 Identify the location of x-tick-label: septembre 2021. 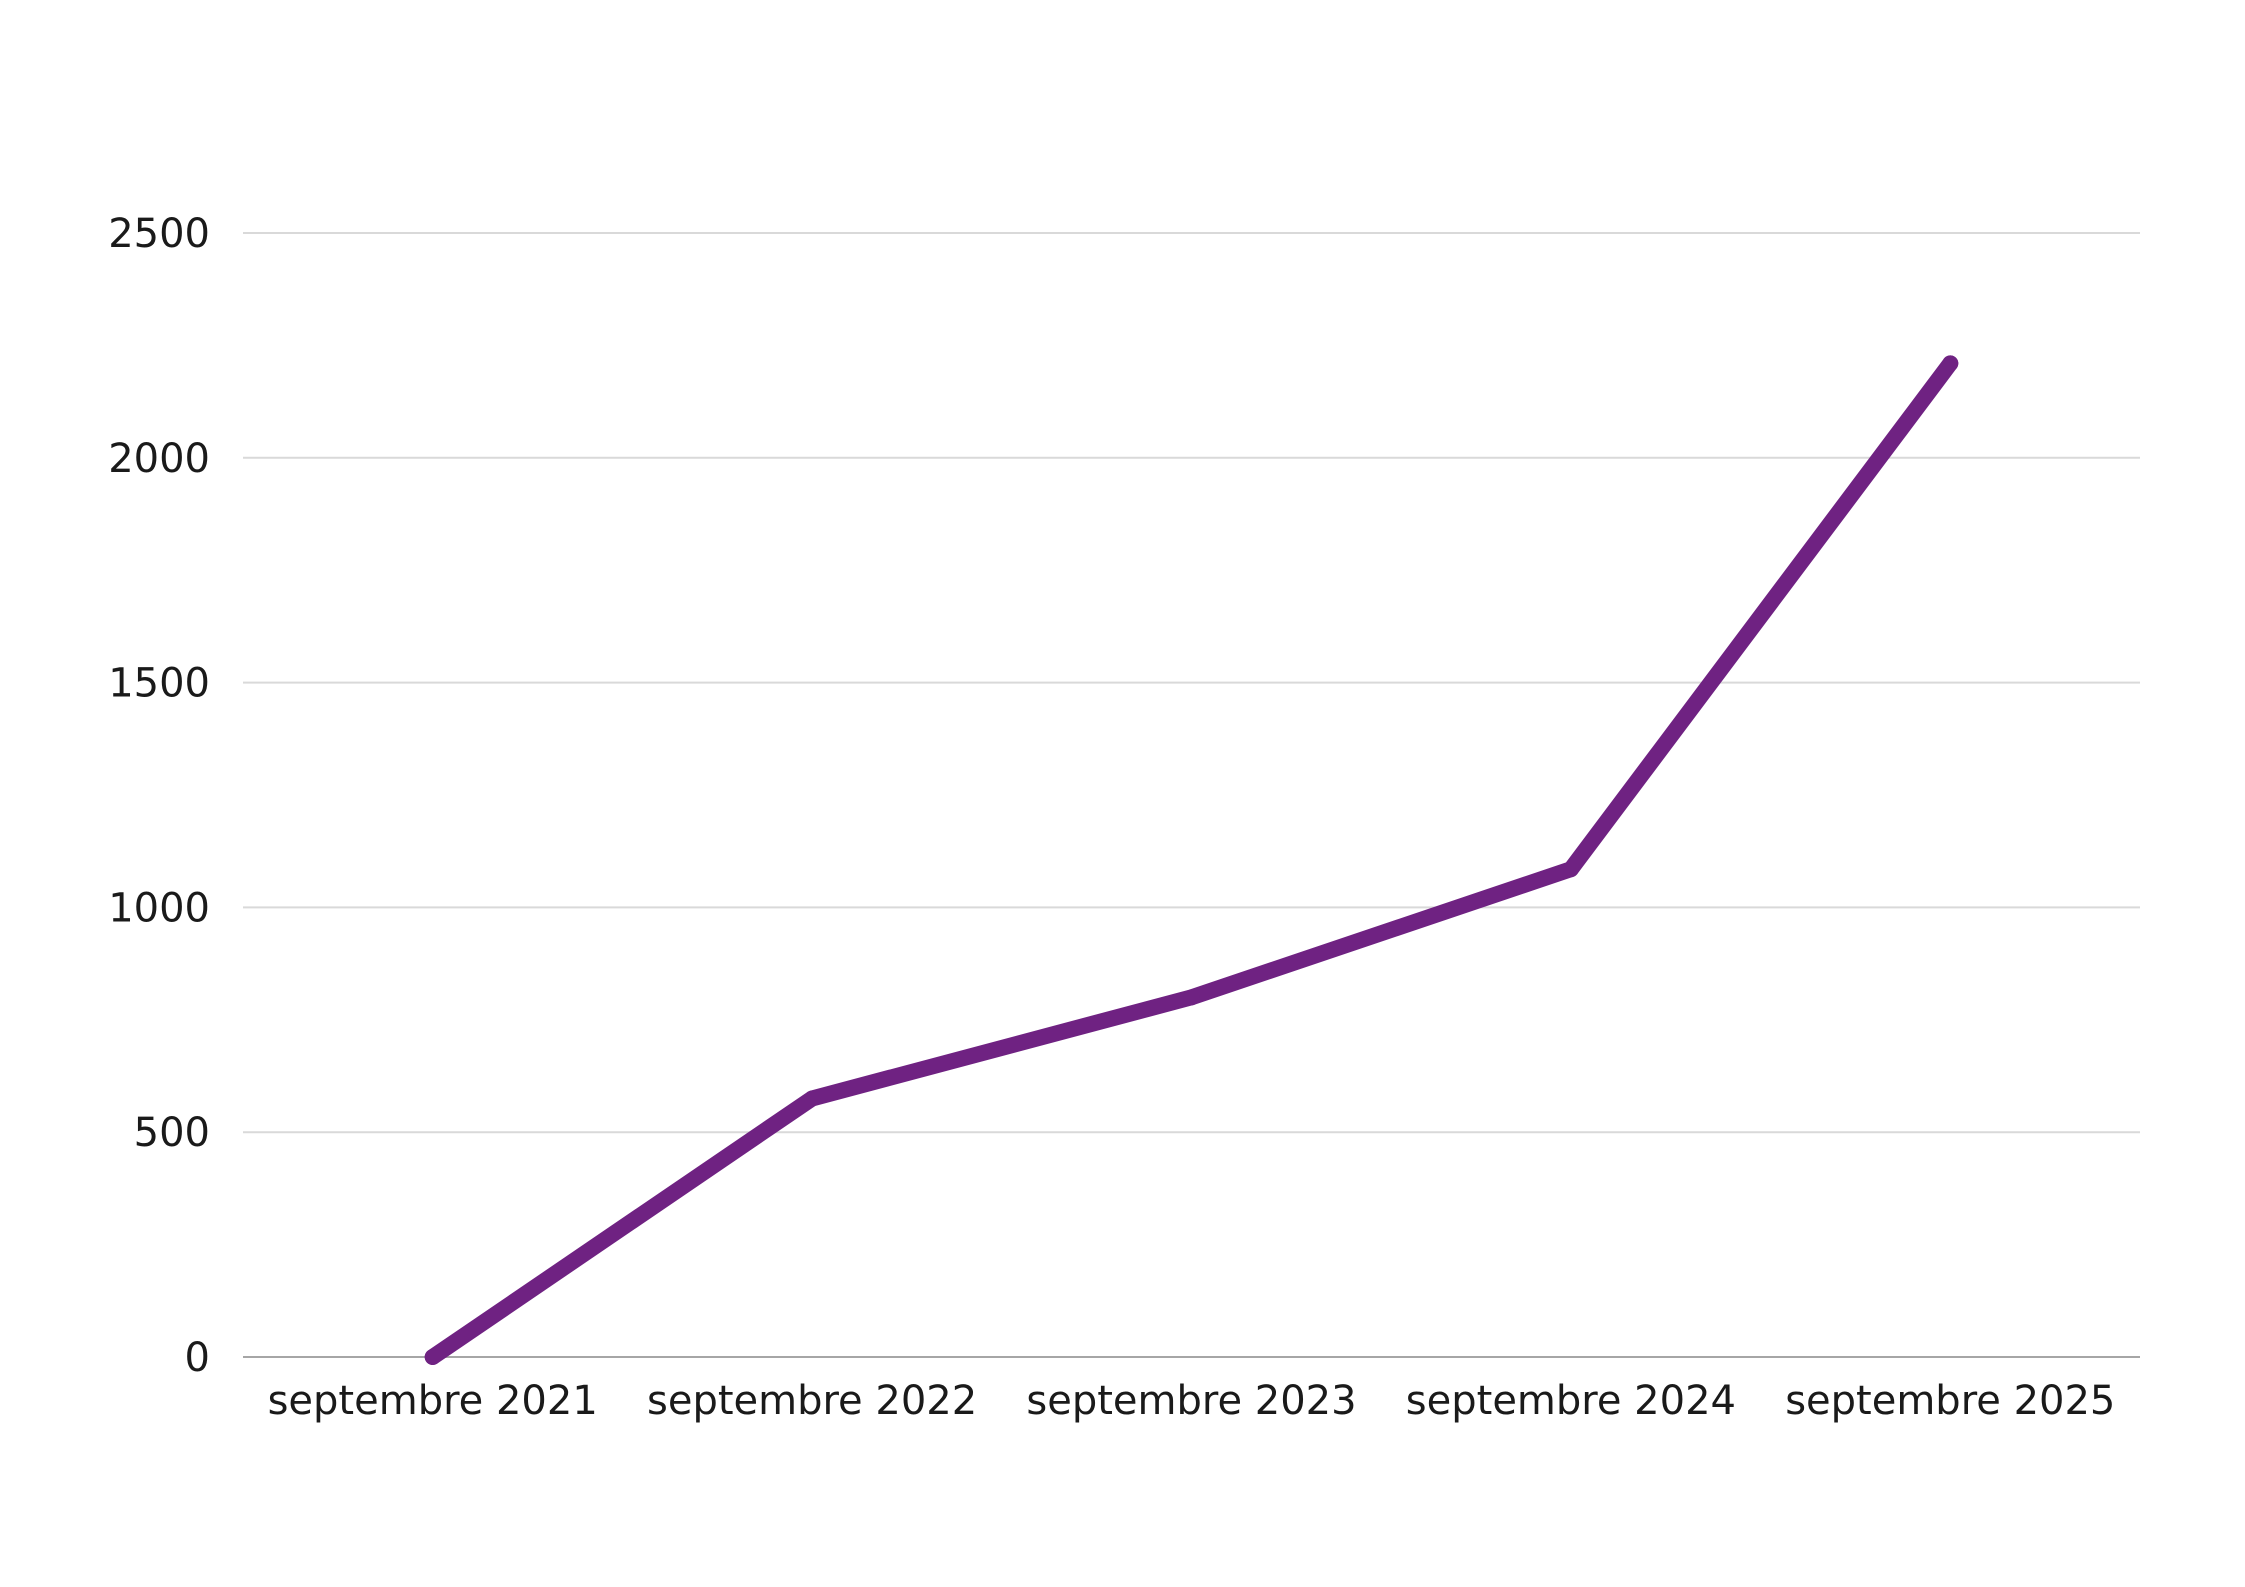
(433, 1401).